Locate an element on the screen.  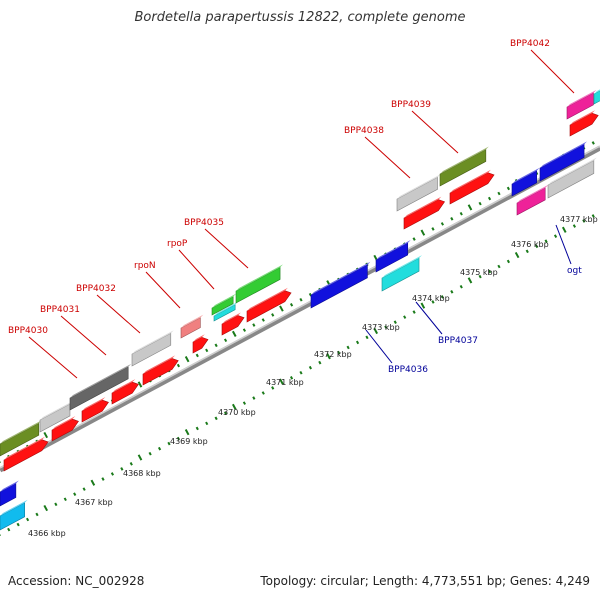
accession-text: Accession: NC_002928 is located at coordinates (76, 581).